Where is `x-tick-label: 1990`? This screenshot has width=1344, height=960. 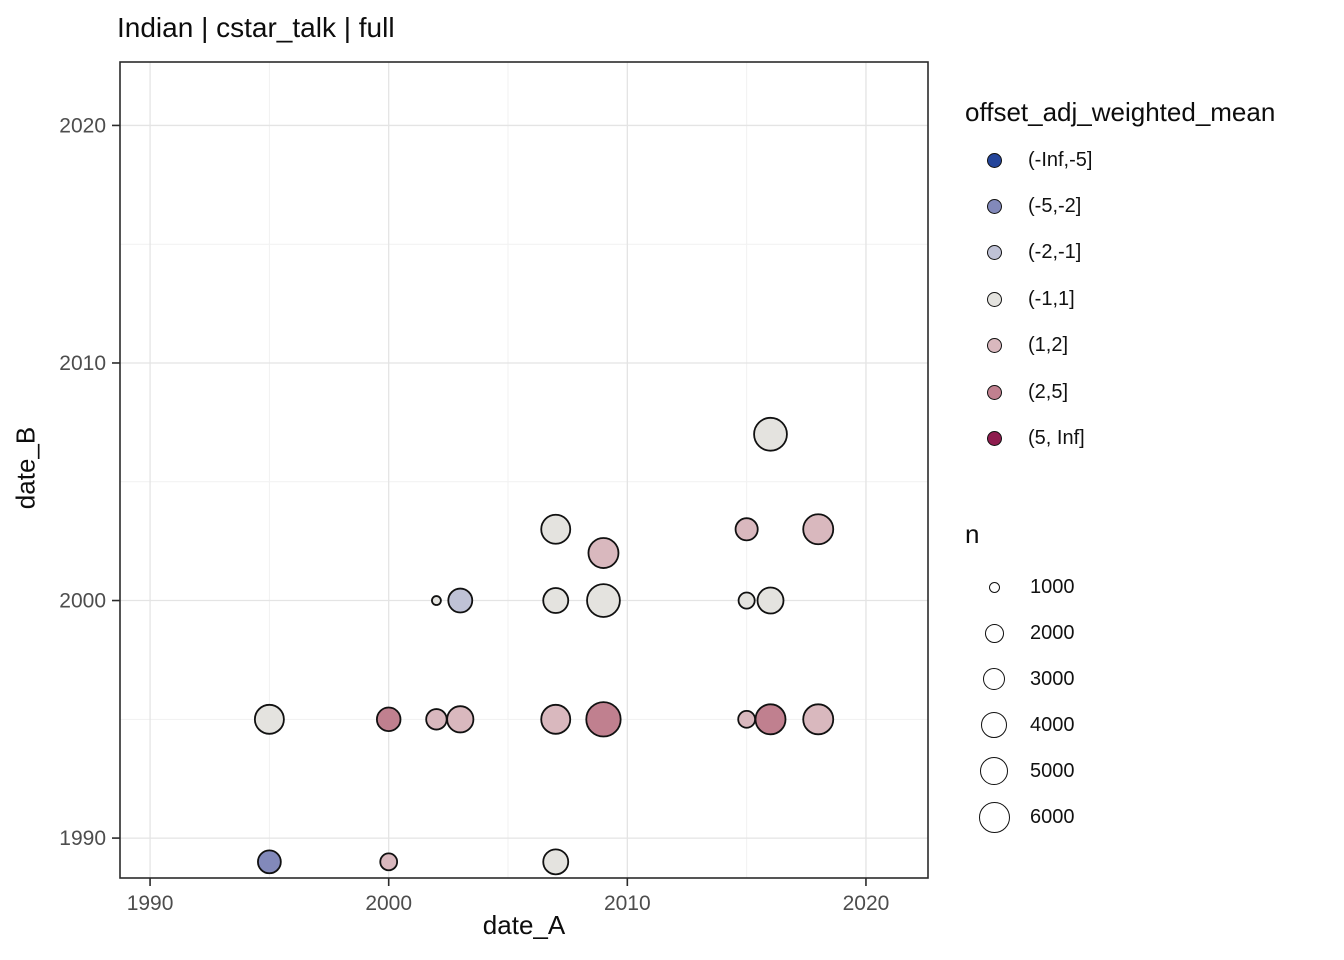 x-tick-label: 1990 is located at coordinates (150, 903).